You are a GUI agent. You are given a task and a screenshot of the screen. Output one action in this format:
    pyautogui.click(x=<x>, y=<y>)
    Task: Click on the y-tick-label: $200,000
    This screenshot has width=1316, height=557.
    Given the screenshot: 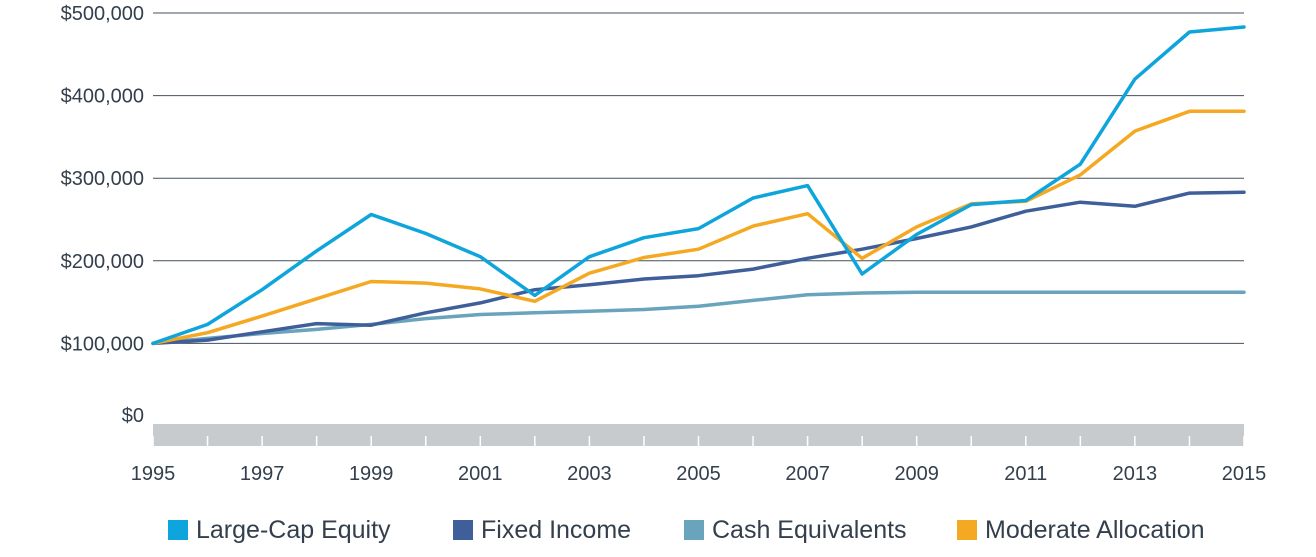 What is the action you would take?
    pyautogui.click(x=102, y=262)
    